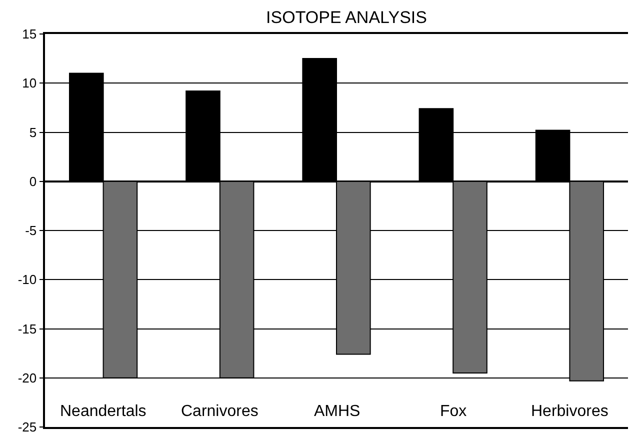  What do you see at coordinates (27, 328) in the screenshot?
I see `y-tick-label: -15` at bounding box center [27, 328].